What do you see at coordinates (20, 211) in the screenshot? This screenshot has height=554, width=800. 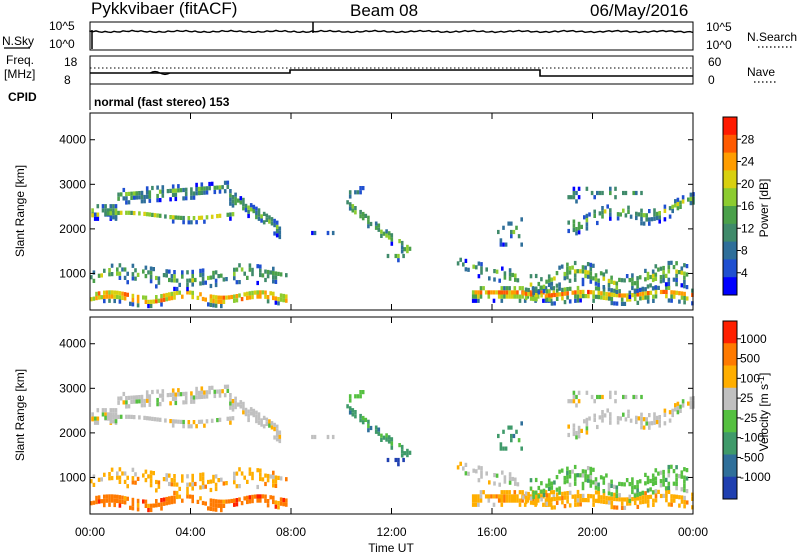 I see `power-y-axis-label: Slant Range [km]` at bounding box center [20, 211].